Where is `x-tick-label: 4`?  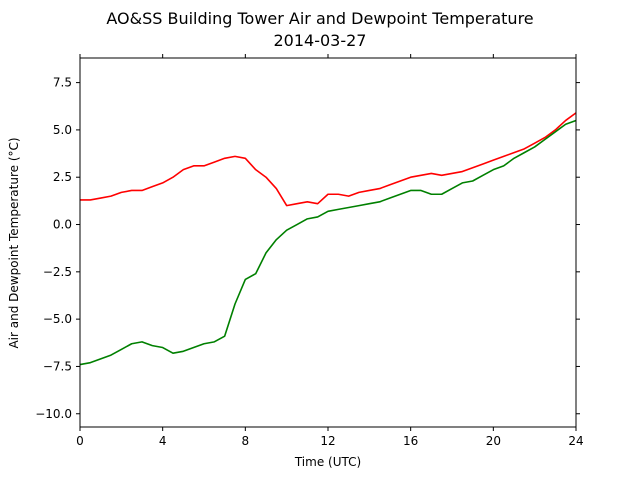 x-tick-label: 4 is located at coordinates (163, 441).